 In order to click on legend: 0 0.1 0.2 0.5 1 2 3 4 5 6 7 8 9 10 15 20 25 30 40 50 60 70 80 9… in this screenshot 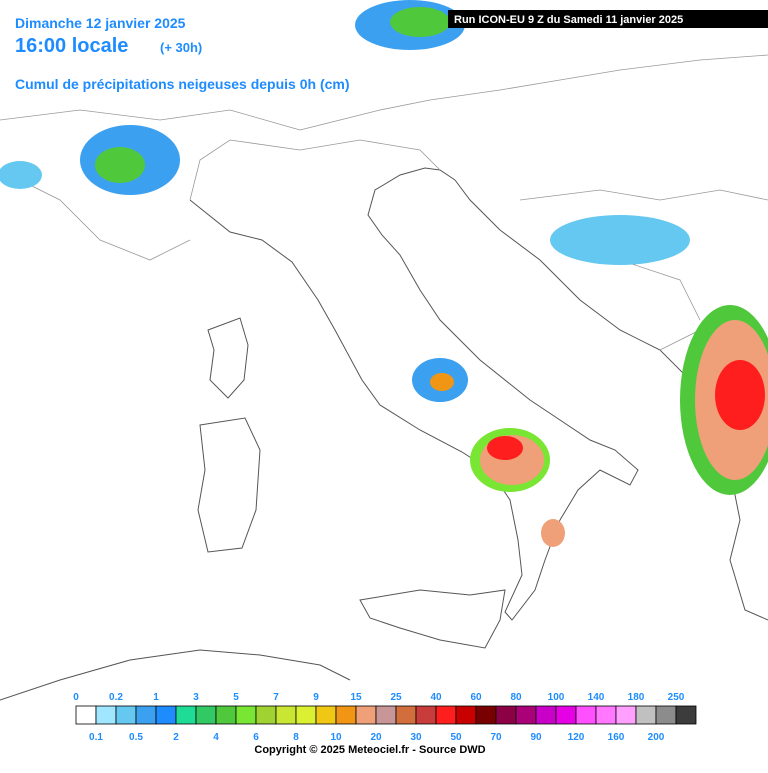, I will do `click(385, 717)`.